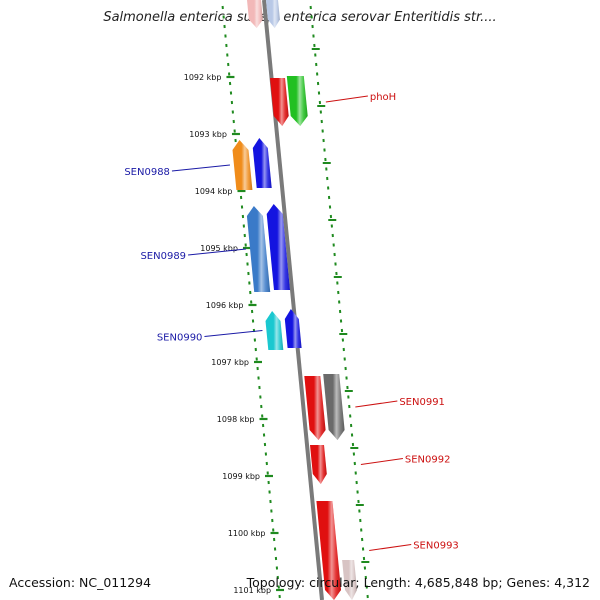 The width and height of the screenshot is (600, 600). Describe the element at coordinates (225, 305) in the screenshot. I see `tick-label: 1096 kbp` at that location.